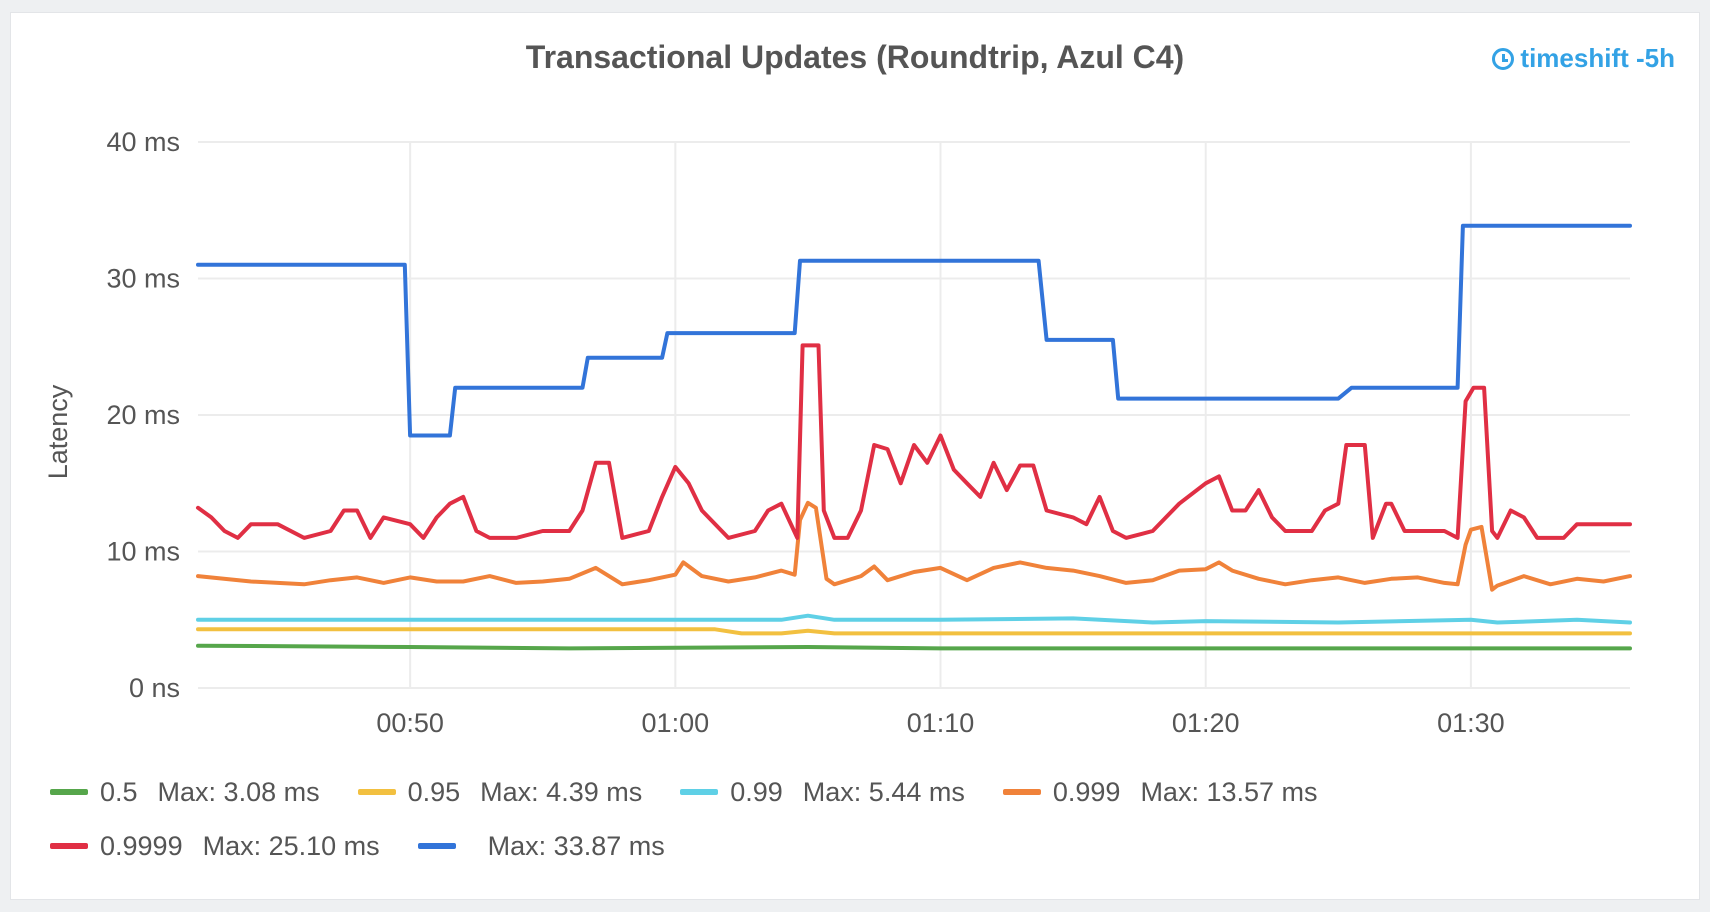  I want to click on x-tick-label: 01:20, so click(1206, 723).